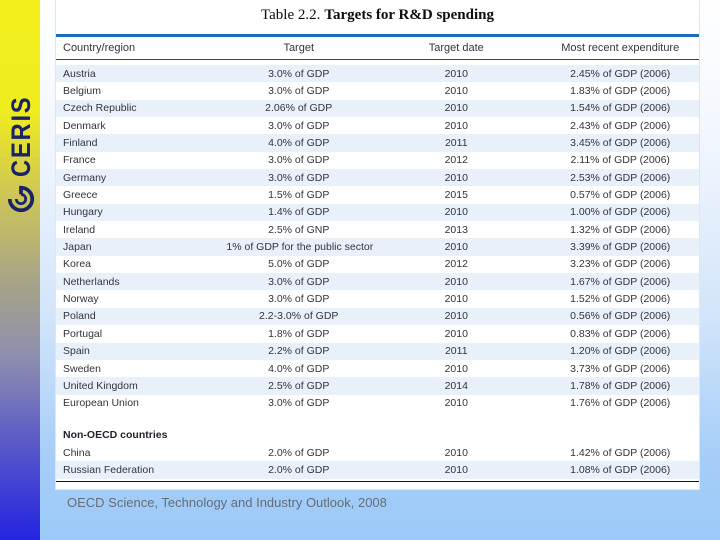 This screenshot has width=720, height=540. What do you see at coordinates (620, 48) in the screenshot?
I see `column-header-expenditure: Most recent expenditure` at bounding box center [620, 48].